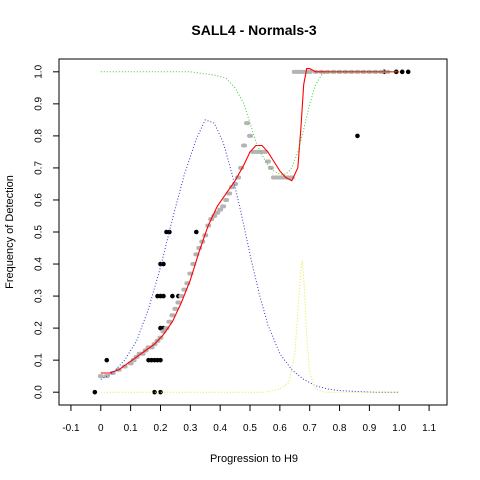  I want to click on y-tick-label: 0.1, so click(39, 360).